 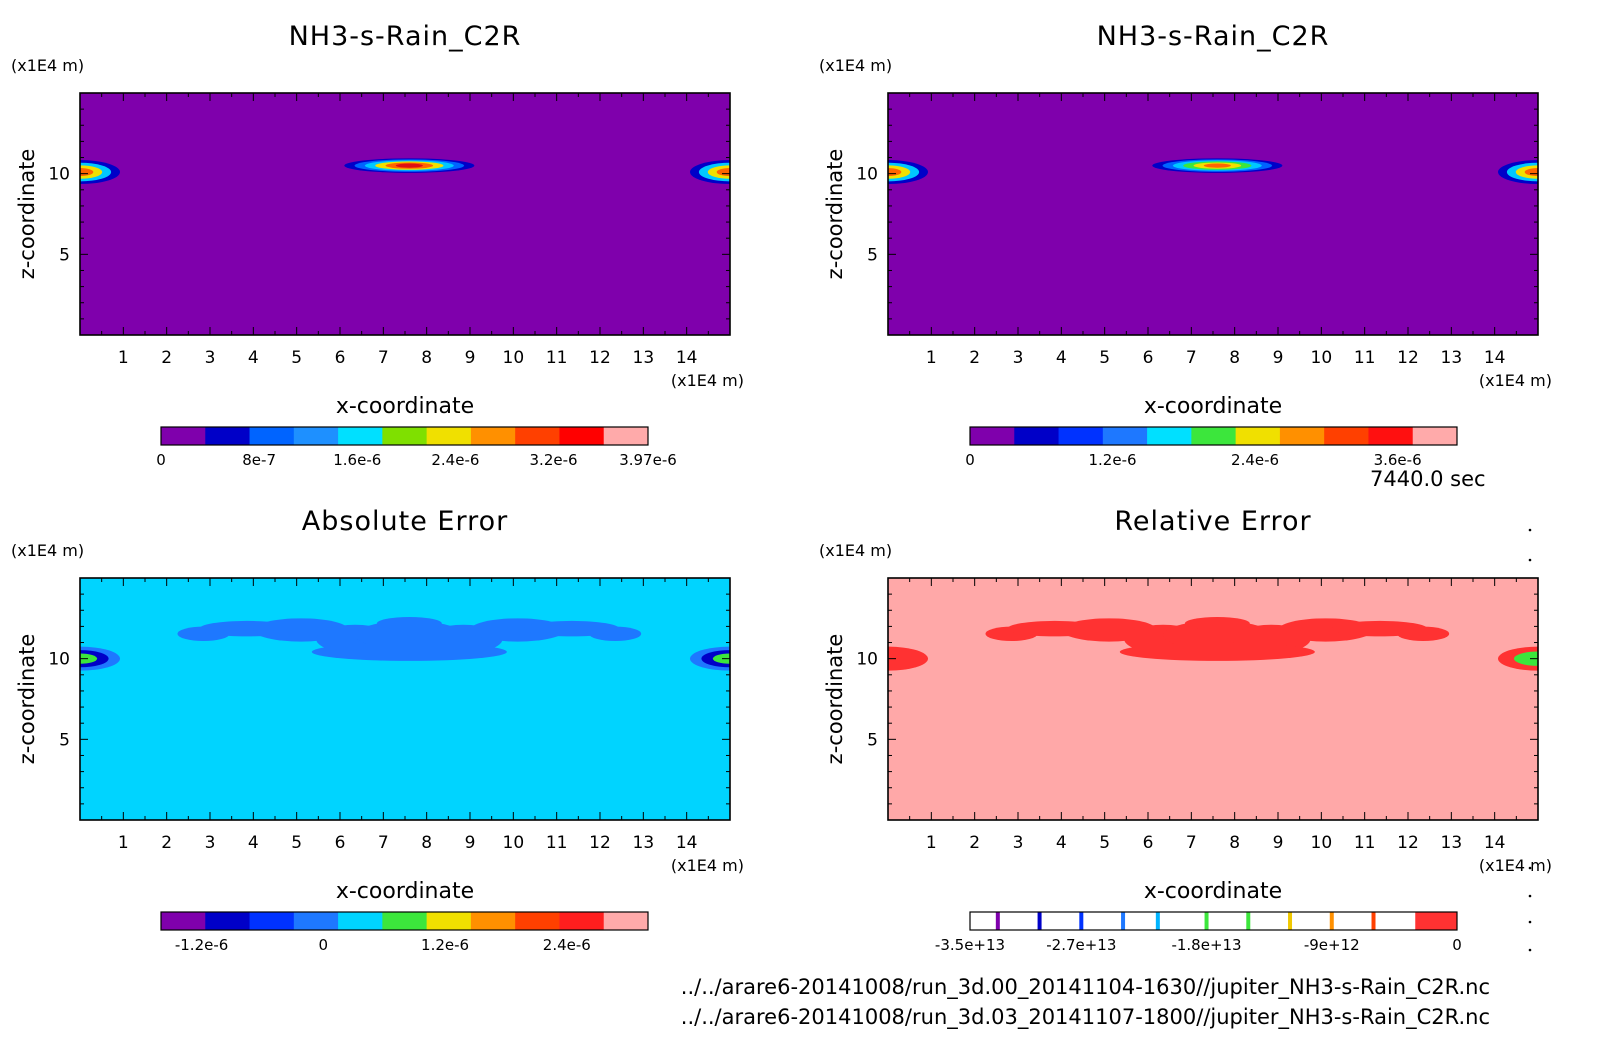 I want to click on colorbar-tick-label: 8e-7, so click(x=259, y=460).